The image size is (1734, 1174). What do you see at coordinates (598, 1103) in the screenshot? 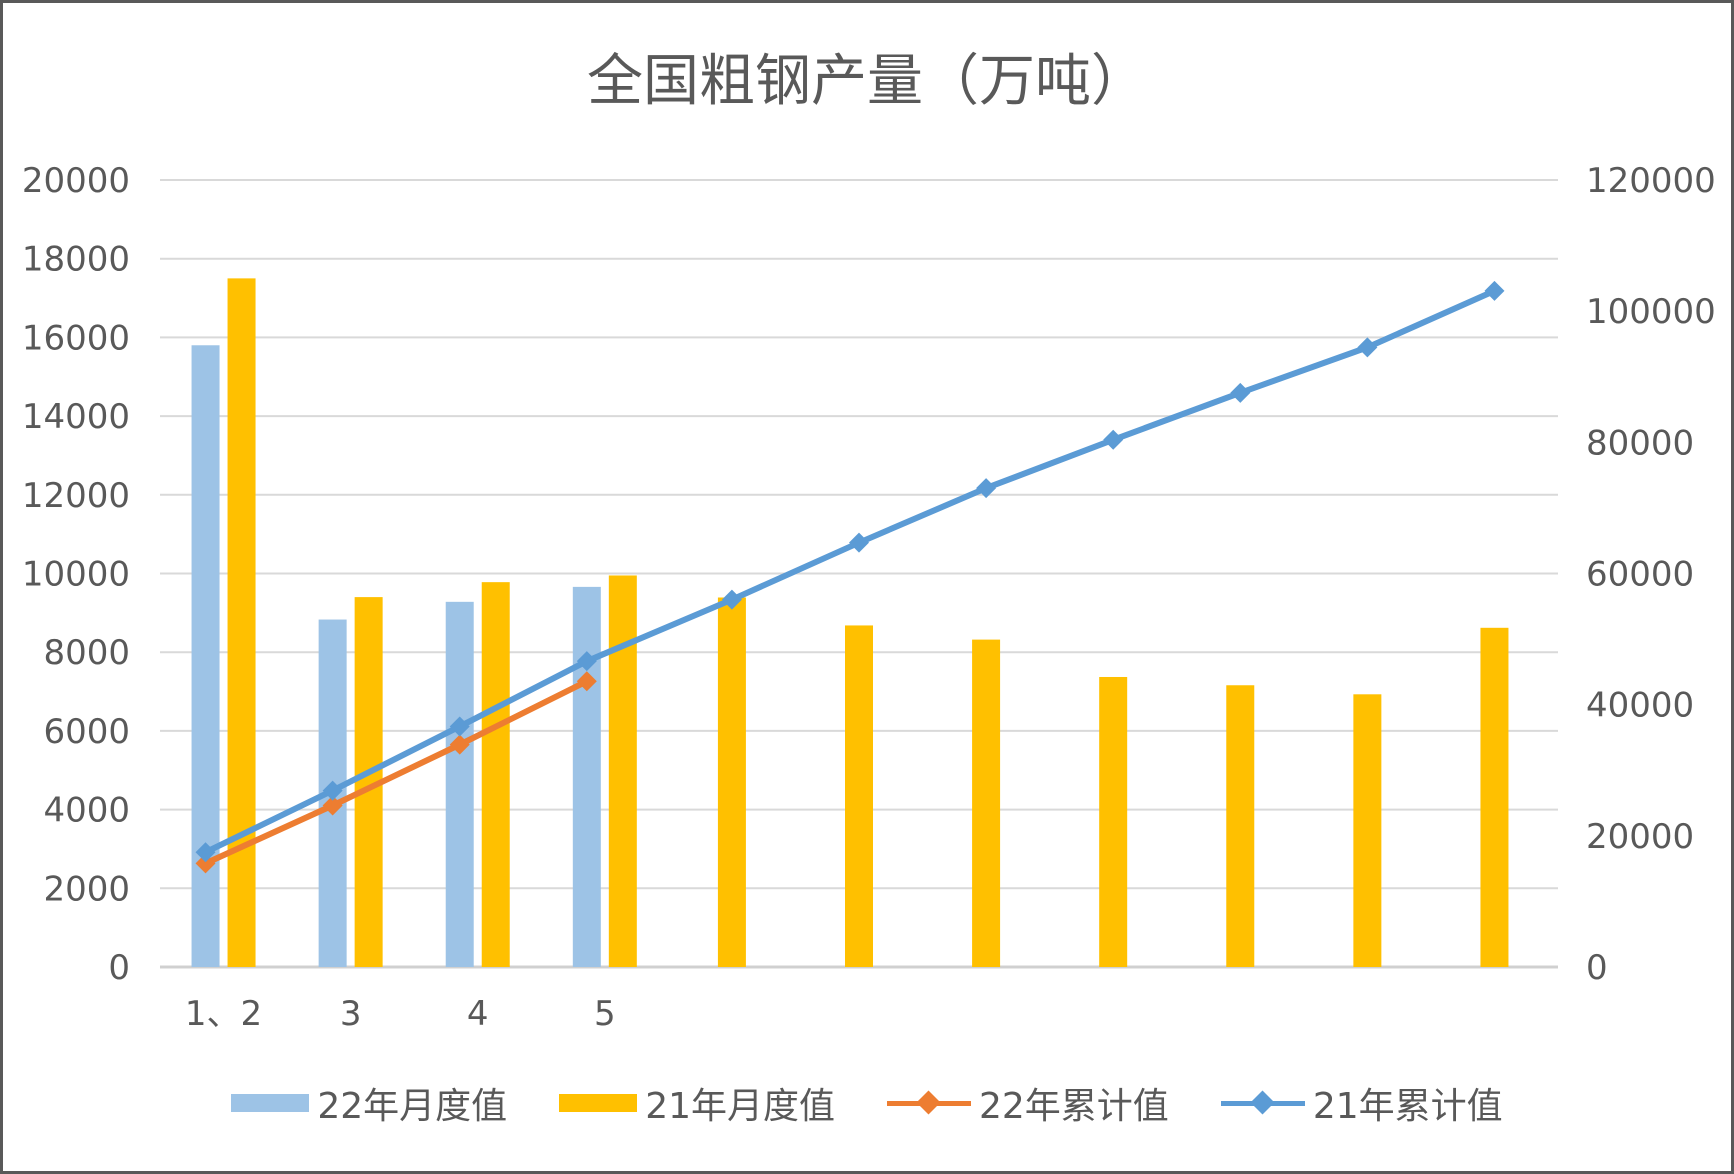
I see `legend-swatch-21-monthly` at bounding box center [598, 1103].